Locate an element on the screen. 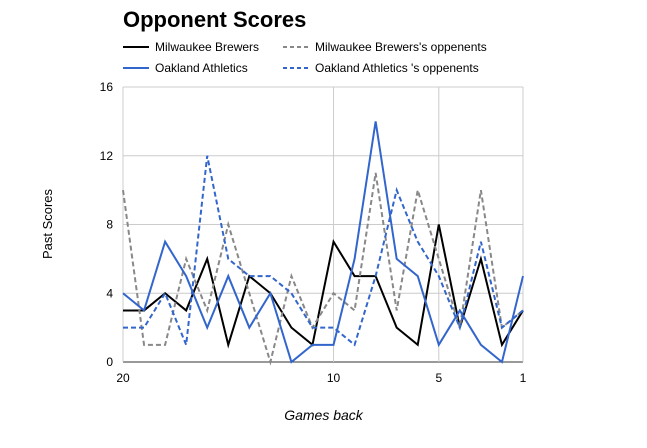 The height and width of the screenshot is (448, 647). y-tick-label: 16 is located at coordinates (107, 87).